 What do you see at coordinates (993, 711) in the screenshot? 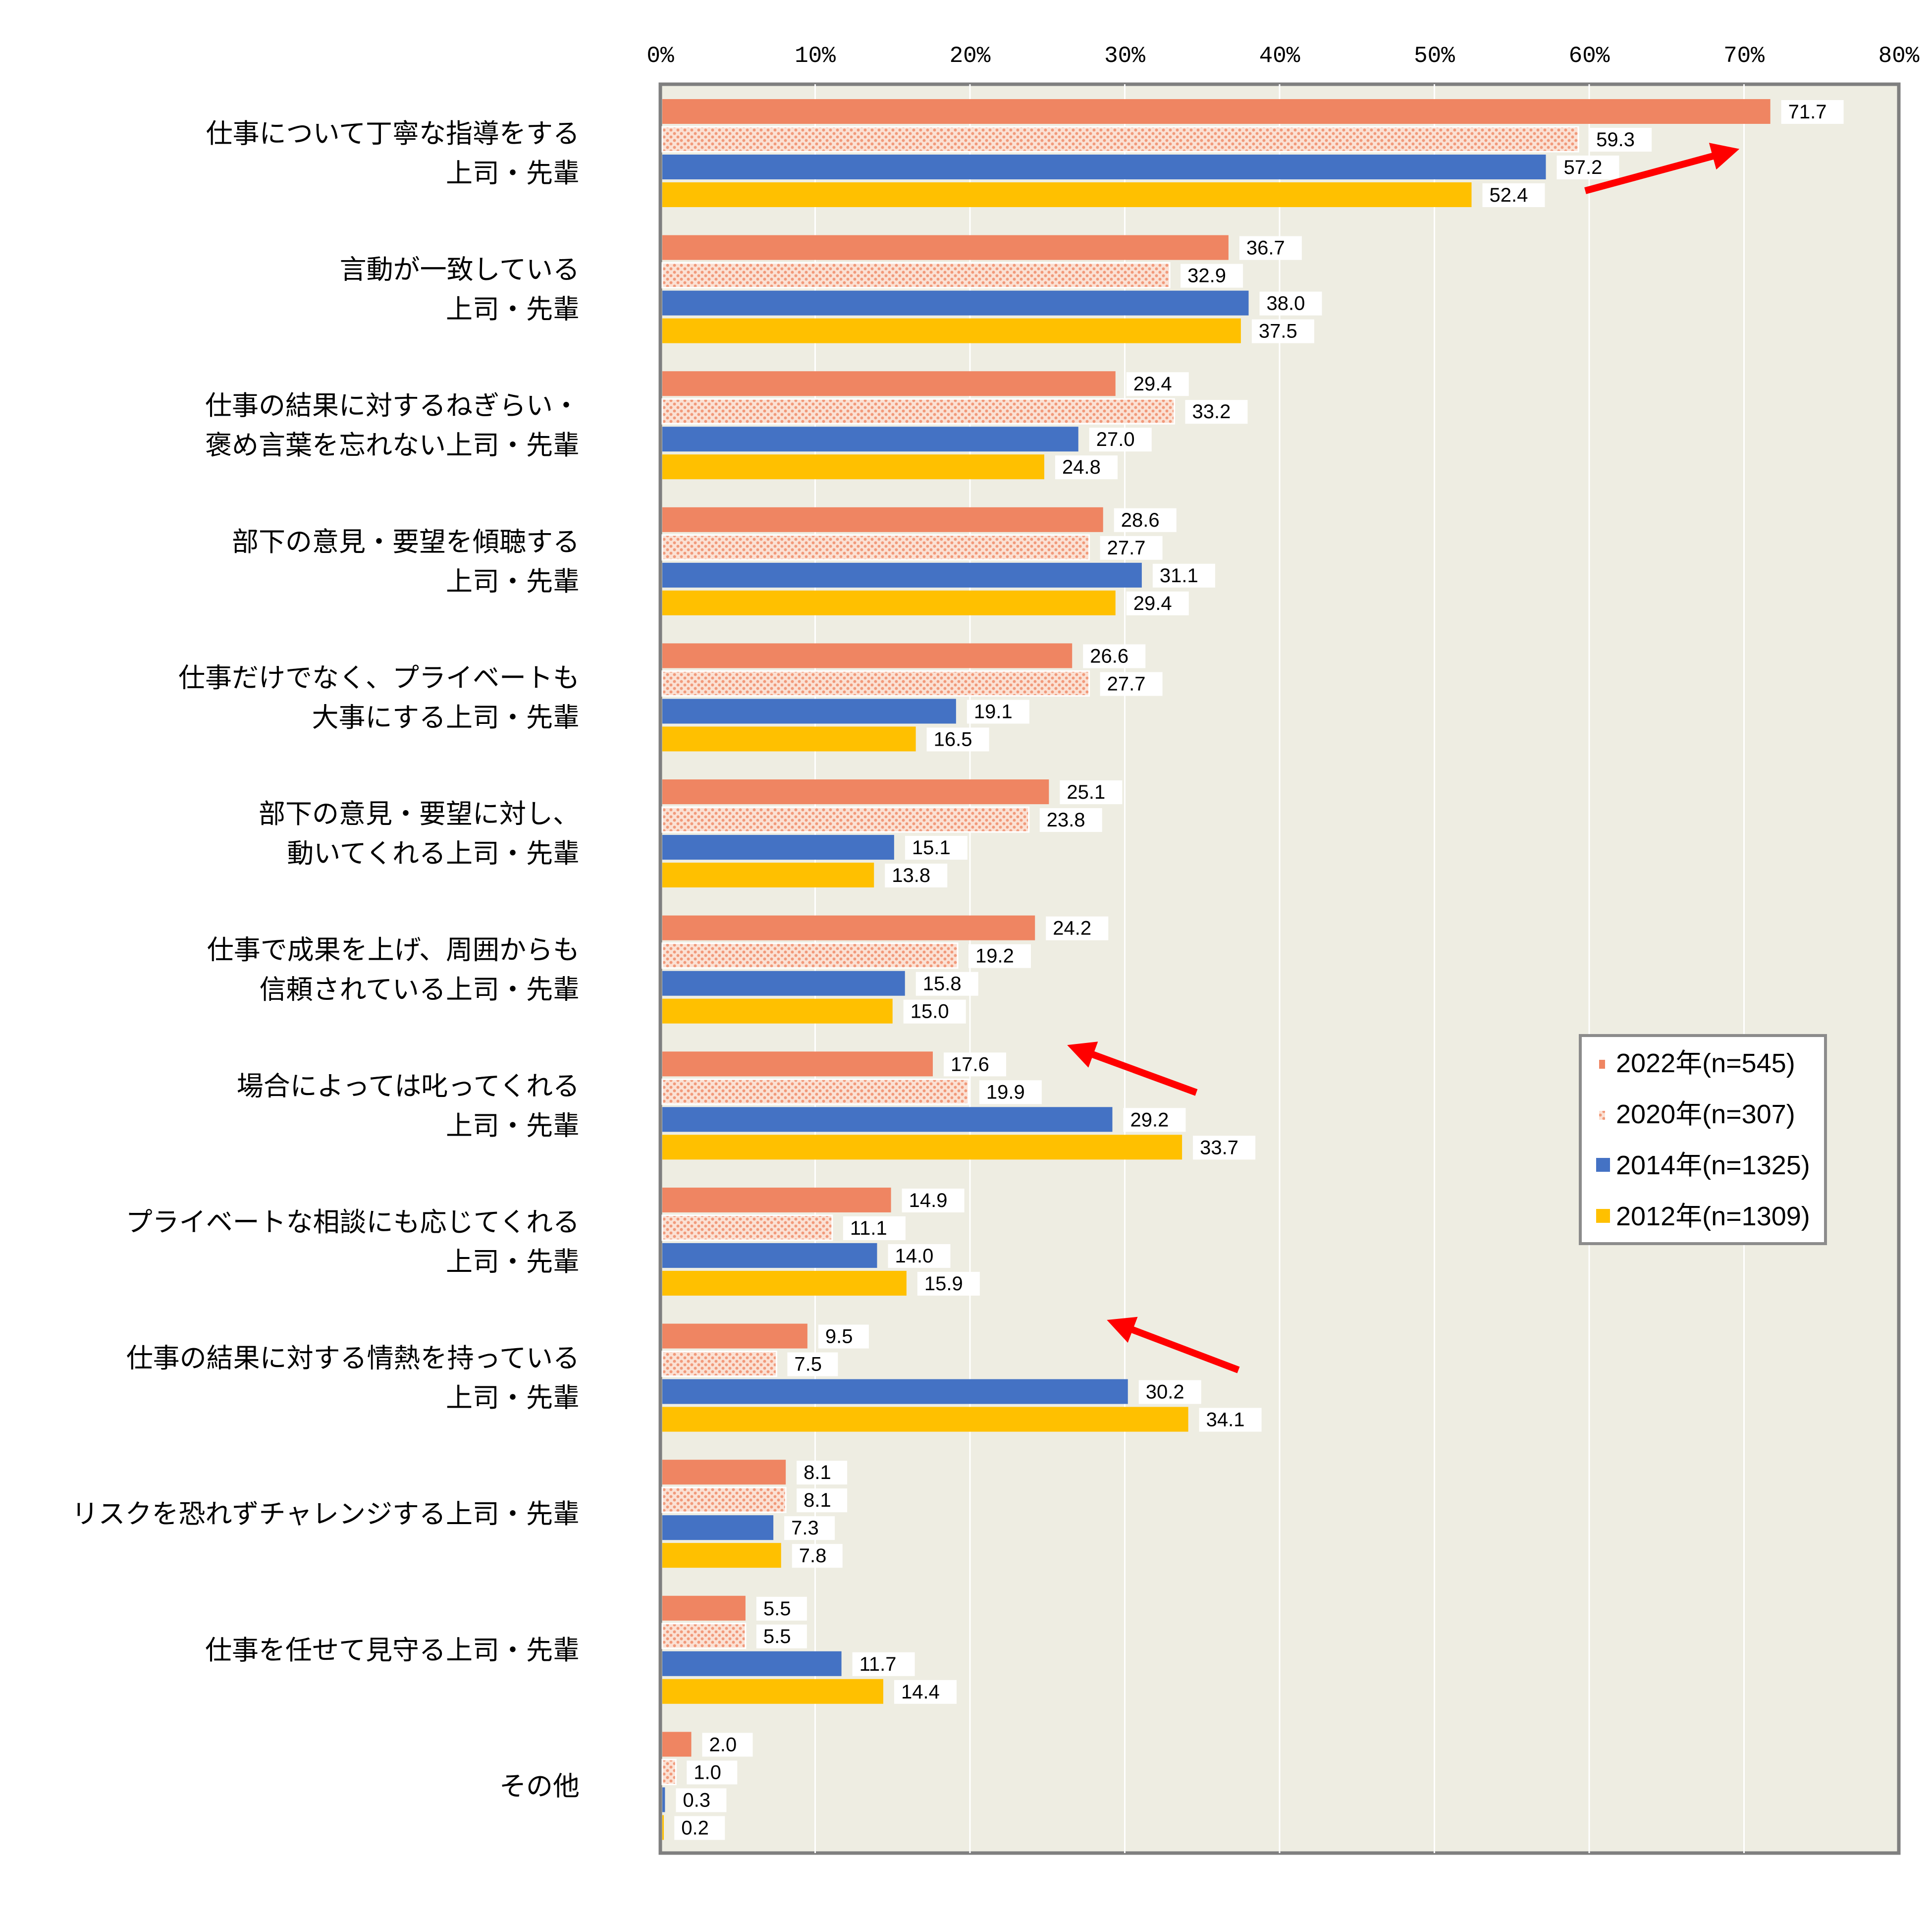
I see `data-label: 19.1` at bounding box center [993, 711].